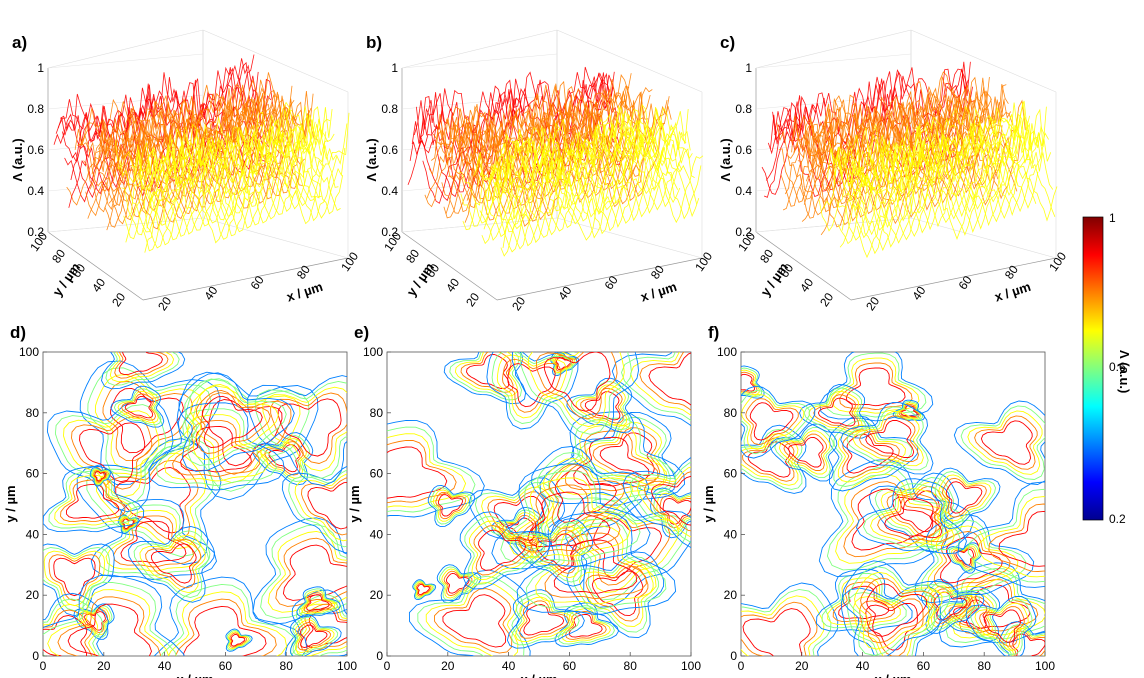 Image resolution: width=1144 pixels, height=678 pixels. Describe the element at coordinates (33, 413) in the screenshot. I see `y-tick-label: 80` at that location.